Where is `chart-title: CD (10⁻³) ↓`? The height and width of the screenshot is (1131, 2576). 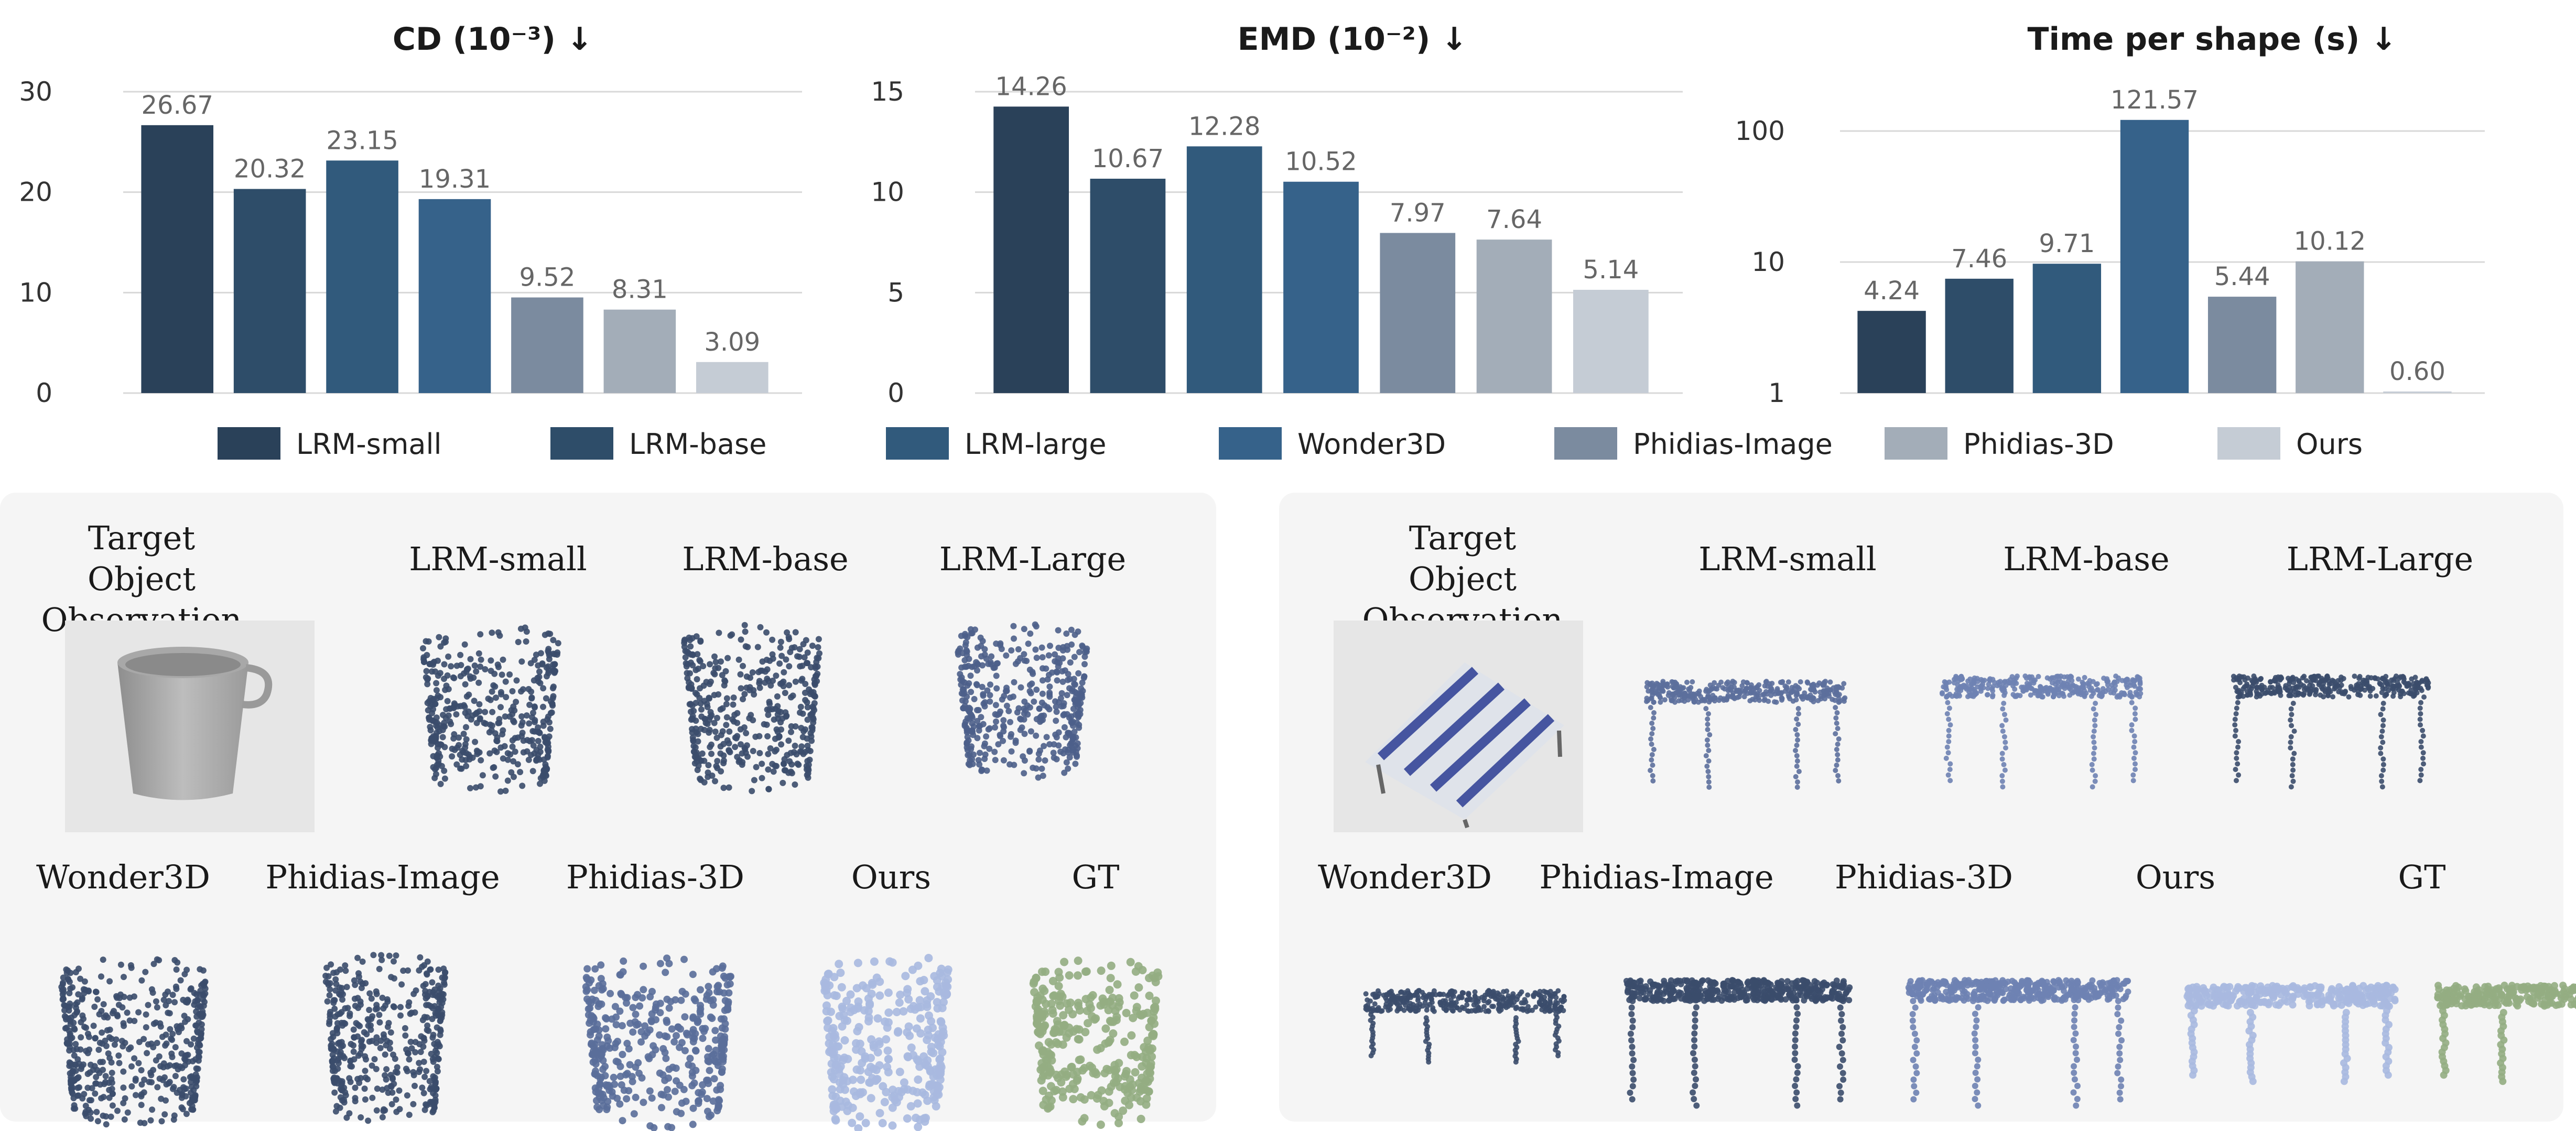 chart-title: CD (10⁻³) ↓ is located at coordinates (493, 39).